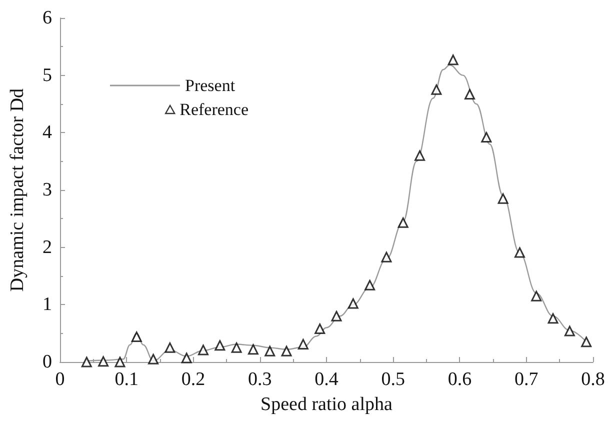  I want to click on y-tick-label: 4, so click(47, 133).